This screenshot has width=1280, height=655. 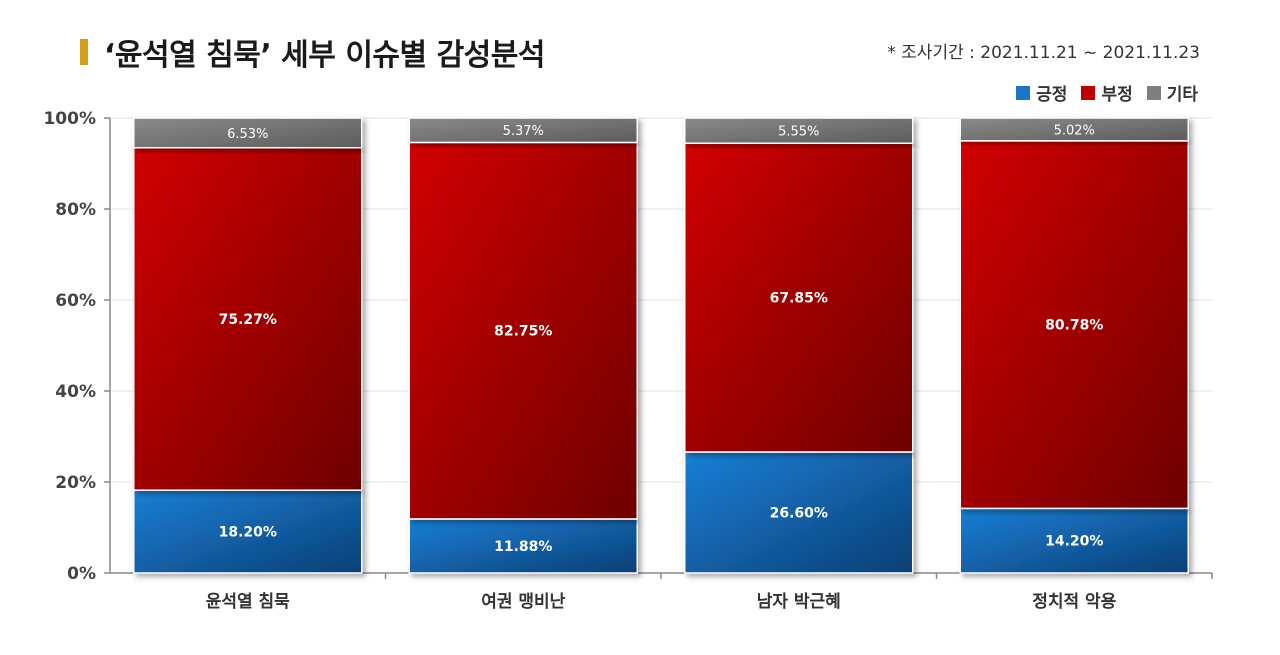 I want to click on x-category-label: 여권 맹비난, so click(x=523, y=602).